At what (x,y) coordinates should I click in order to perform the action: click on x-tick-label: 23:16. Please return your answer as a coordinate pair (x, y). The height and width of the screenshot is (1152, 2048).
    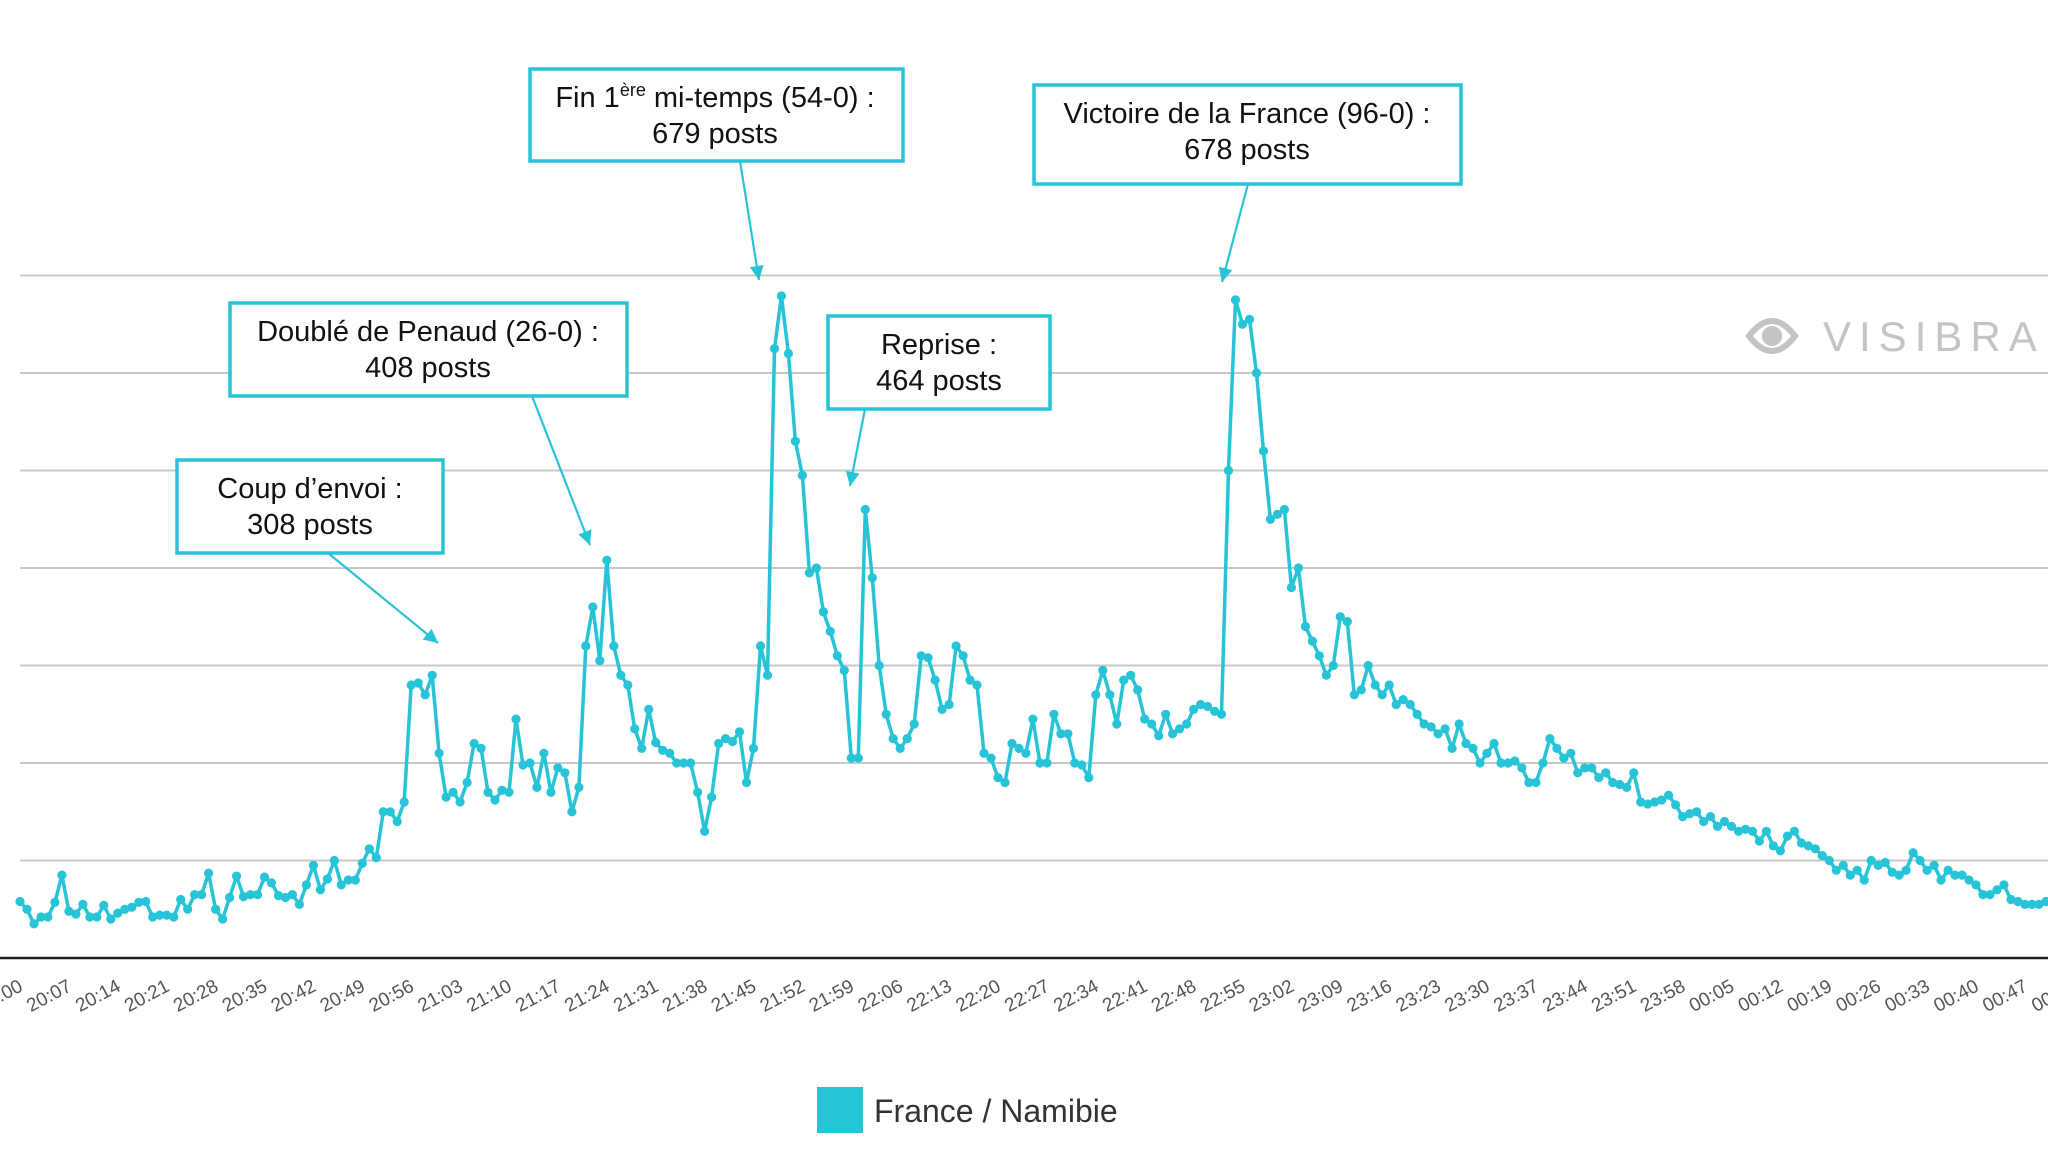
    Looking at the image, I should click on (1370, 996).